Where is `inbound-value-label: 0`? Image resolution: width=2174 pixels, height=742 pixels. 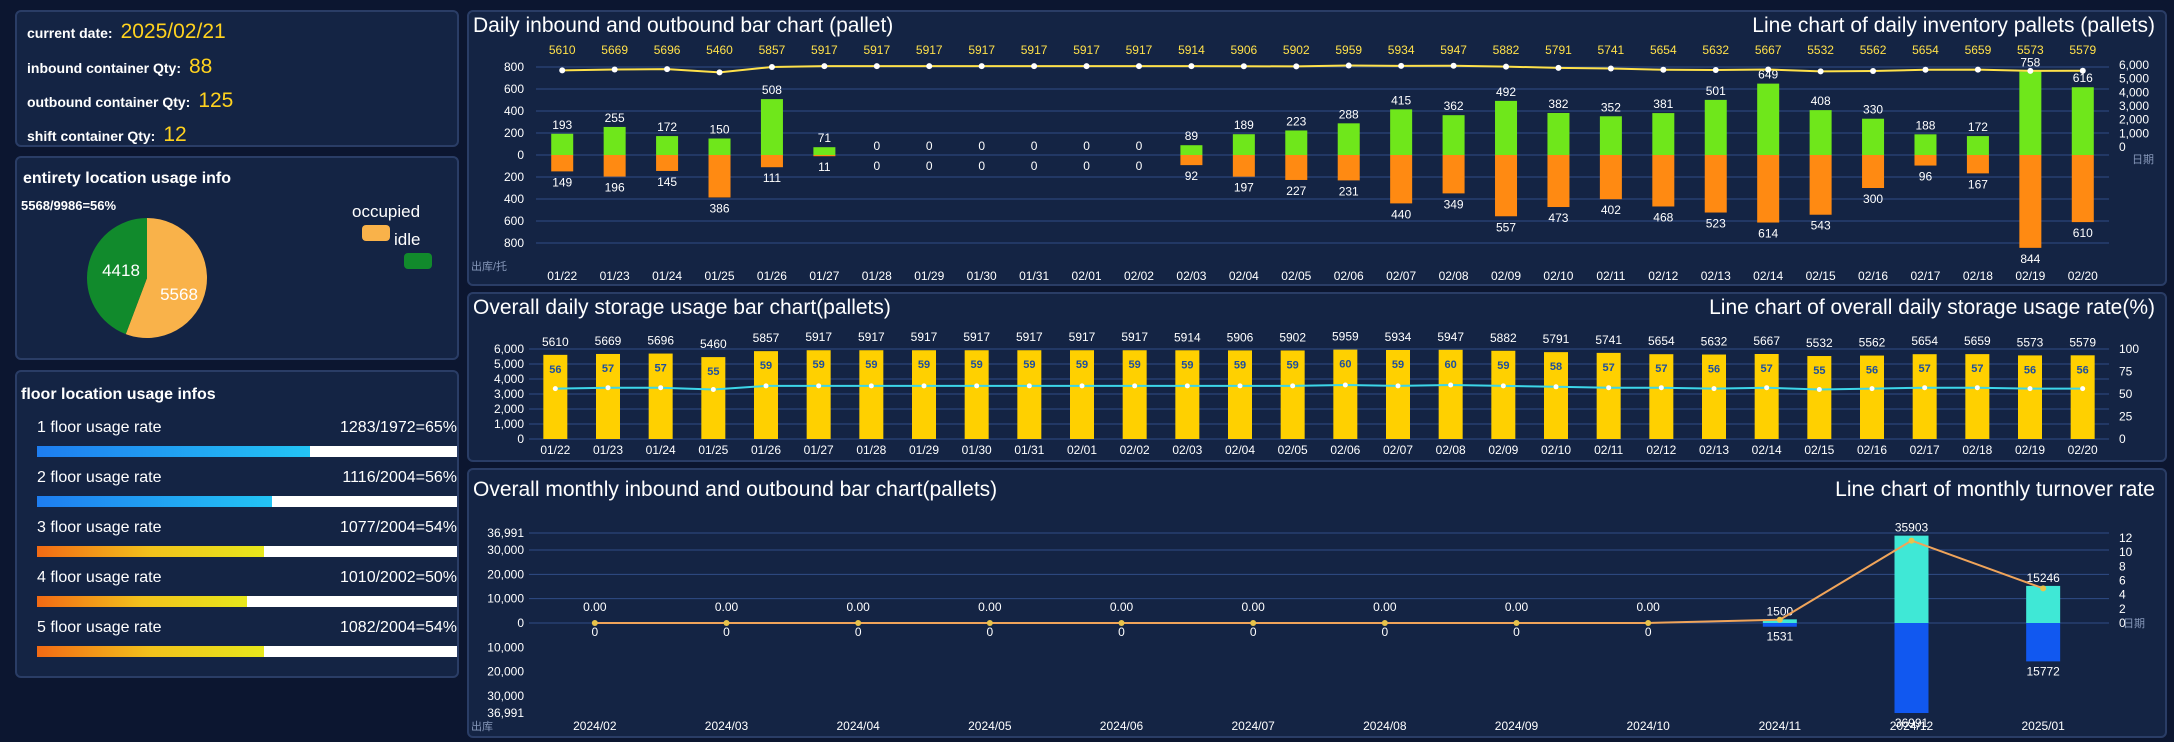 inbound-value-label: 0 is located at coordinates (981, 146).